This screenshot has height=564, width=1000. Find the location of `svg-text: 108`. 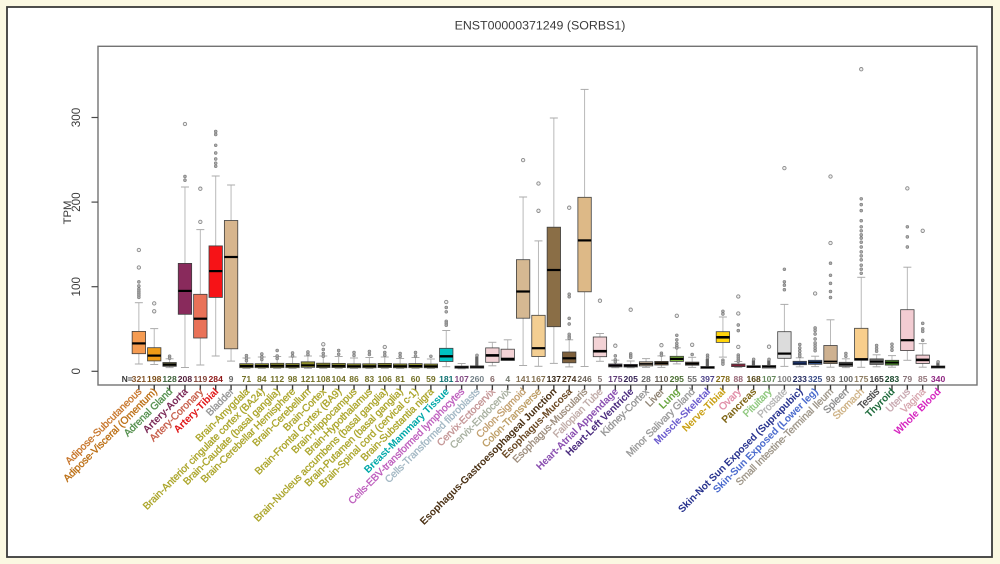

svg-text: 108 is located at coordinates (323, 379).